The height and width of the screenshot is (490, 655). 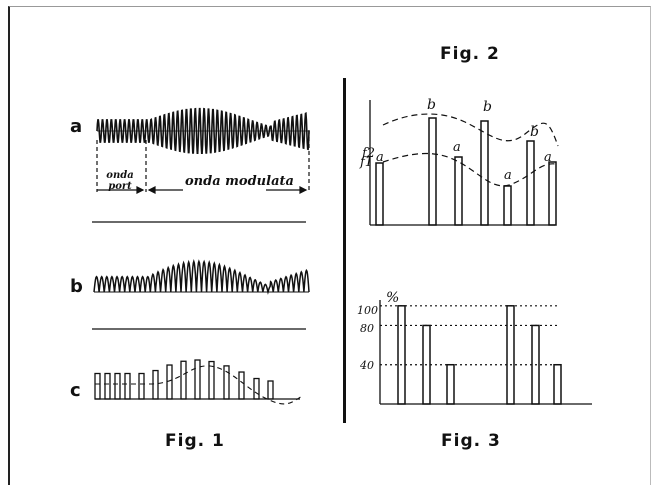 What do you see at coordinates (367, 310) in the screenshot?
I see `fig3-tick-100: 100` at bounding box center [367, 310].